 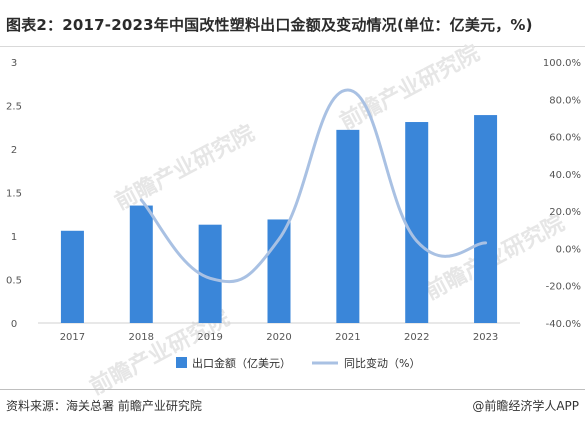 What do you see at coordinates (563, 287) in the screenshot?
I see `right-axis-tick-label: -20.0%` at bounding box center [563, 287].